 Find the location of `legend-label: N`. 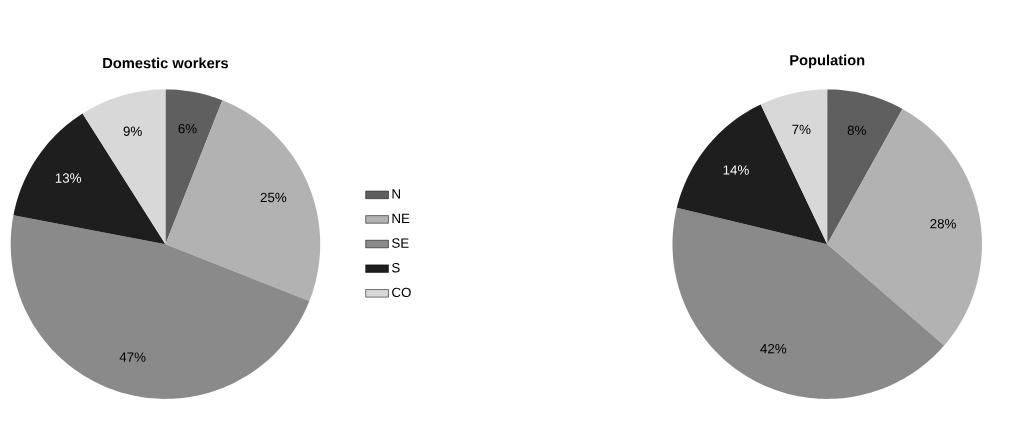

legend-label: N is located at coordinates (396, 194).